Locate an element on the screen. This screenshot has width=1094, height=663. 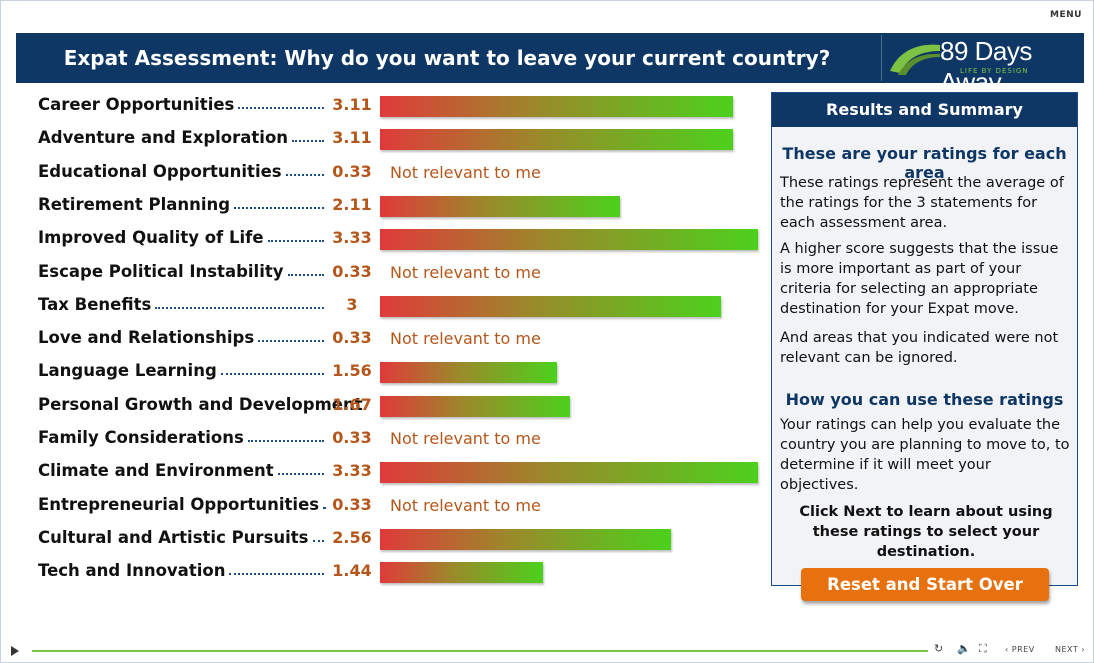
ratings-heading: These are your ratings for each area is located at coordinates (924, 163).